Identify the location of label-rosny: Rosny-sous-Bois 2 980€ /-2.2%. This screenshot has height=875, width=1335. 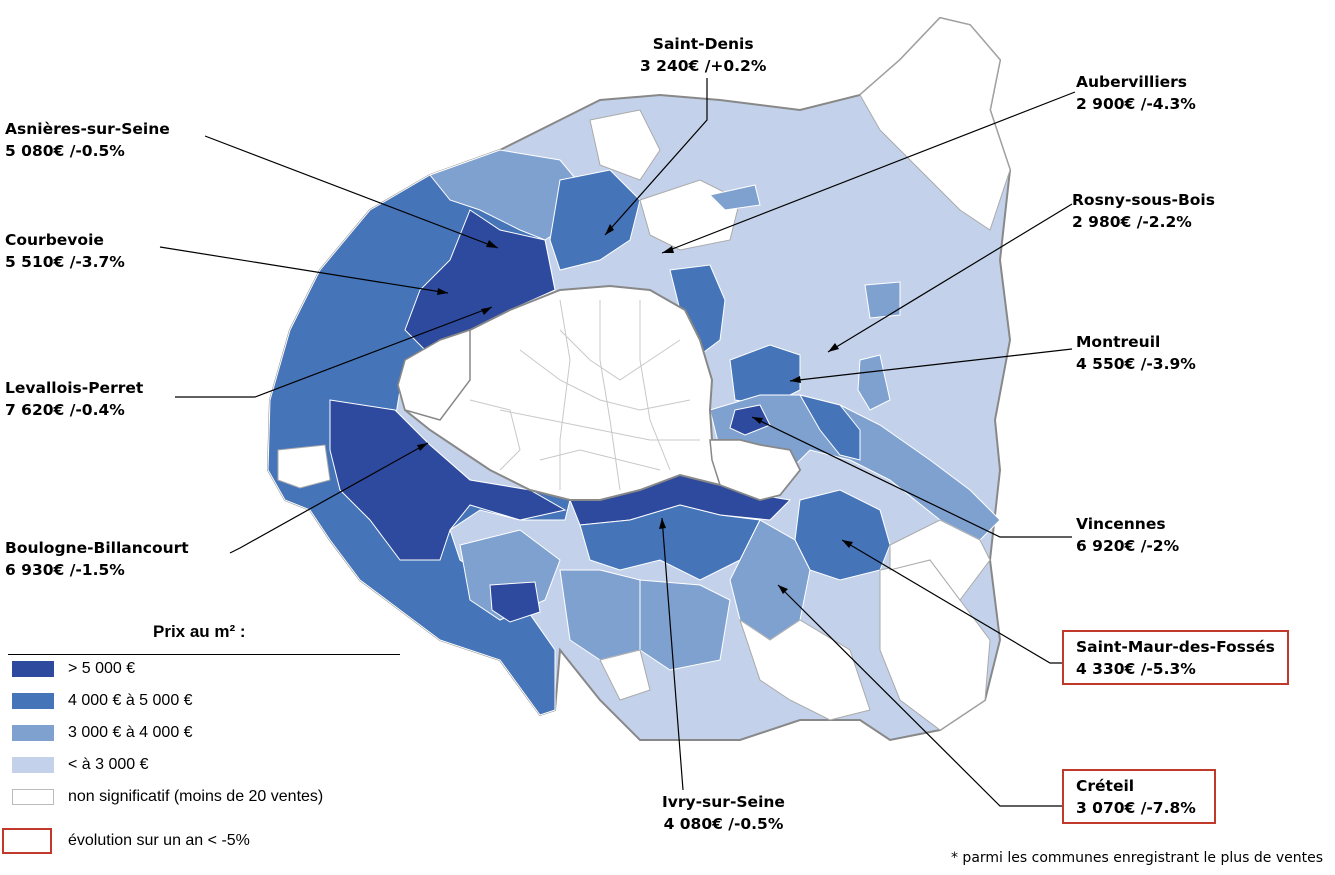
(1143, 211).